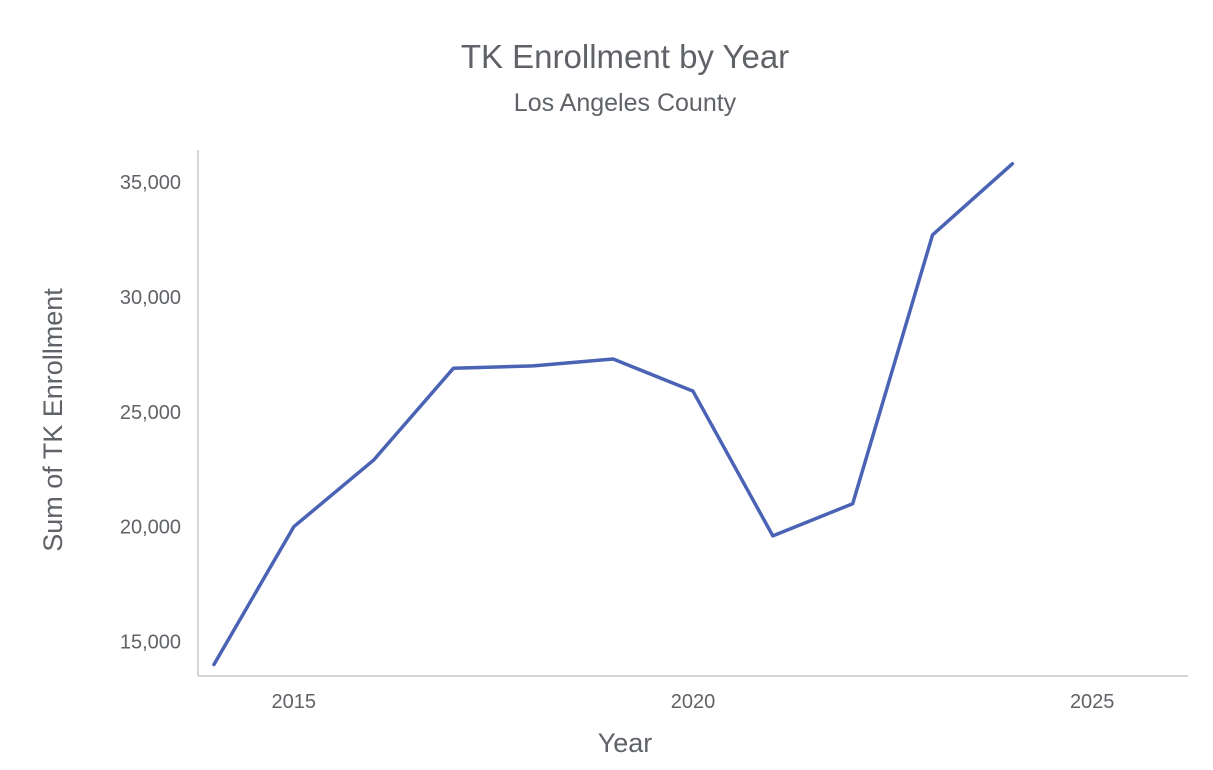 The width and height of the screenshot is (1213, 770). What do you see at coordinates (625, 743) in the screenshot?
I see `x-axis-title: Year` at bounding box center [625, 743].